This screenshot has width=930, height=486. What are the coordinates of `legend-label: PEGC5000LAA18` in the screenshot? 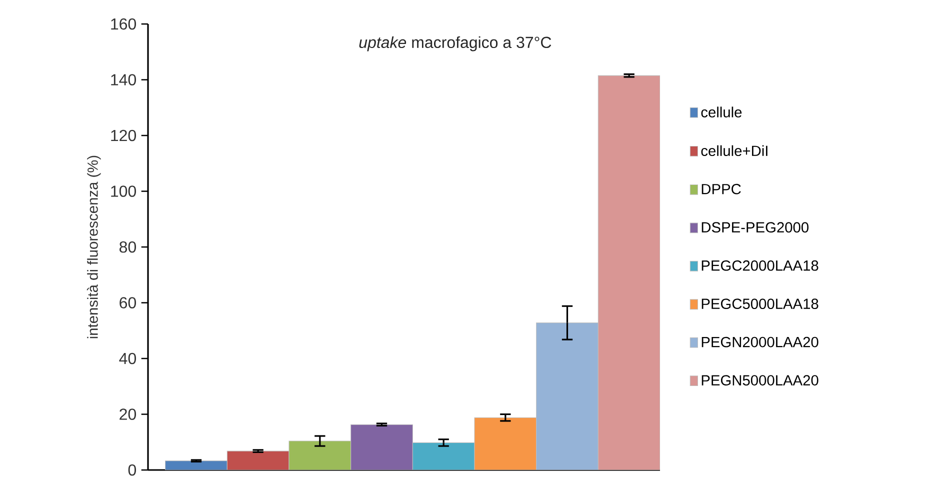 It's located at (760, 304).